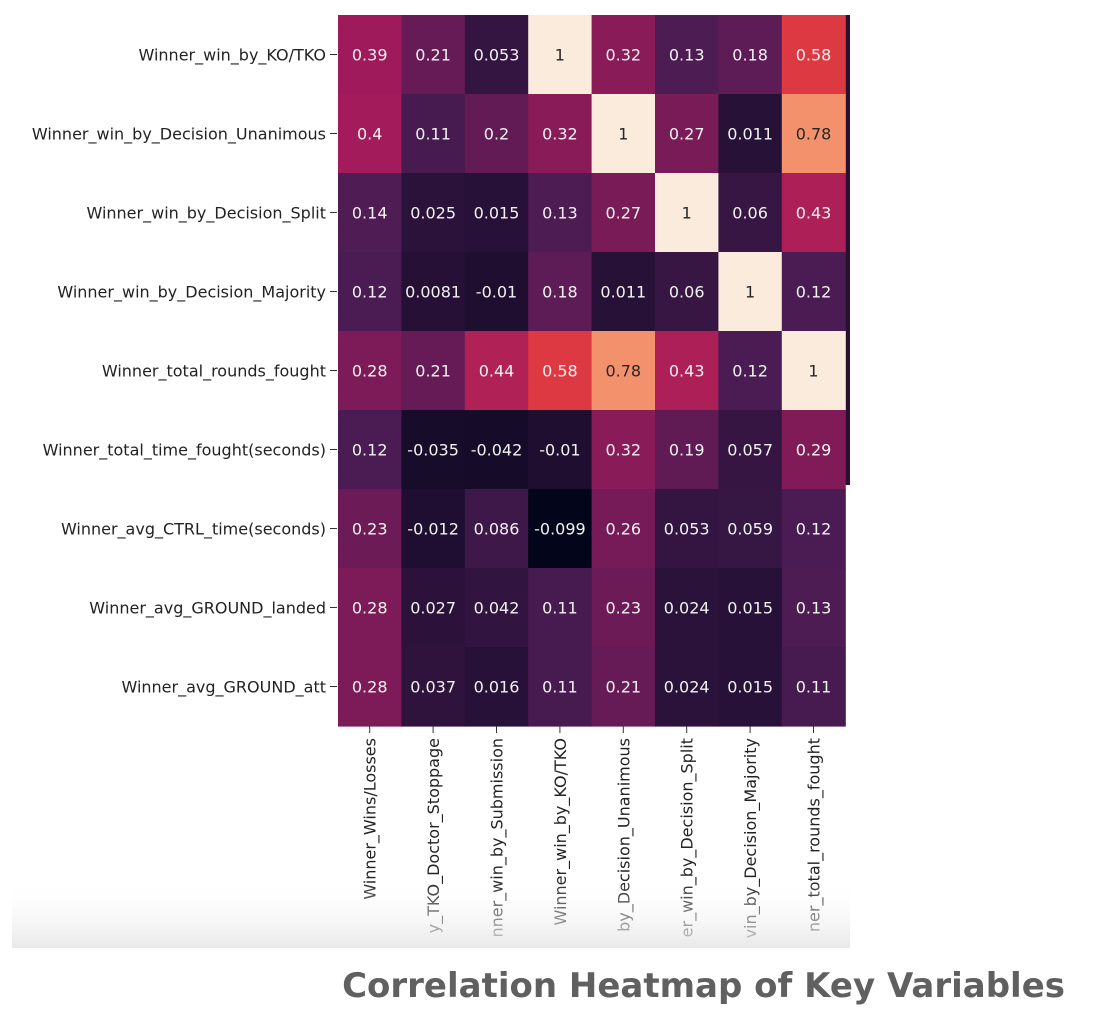 The height and width of the screenshot is (1024, 1111). What do you see at coordinates (847, 250) in the screenshot?
I see `right-edge-strip` at bounding box center [847, 250].